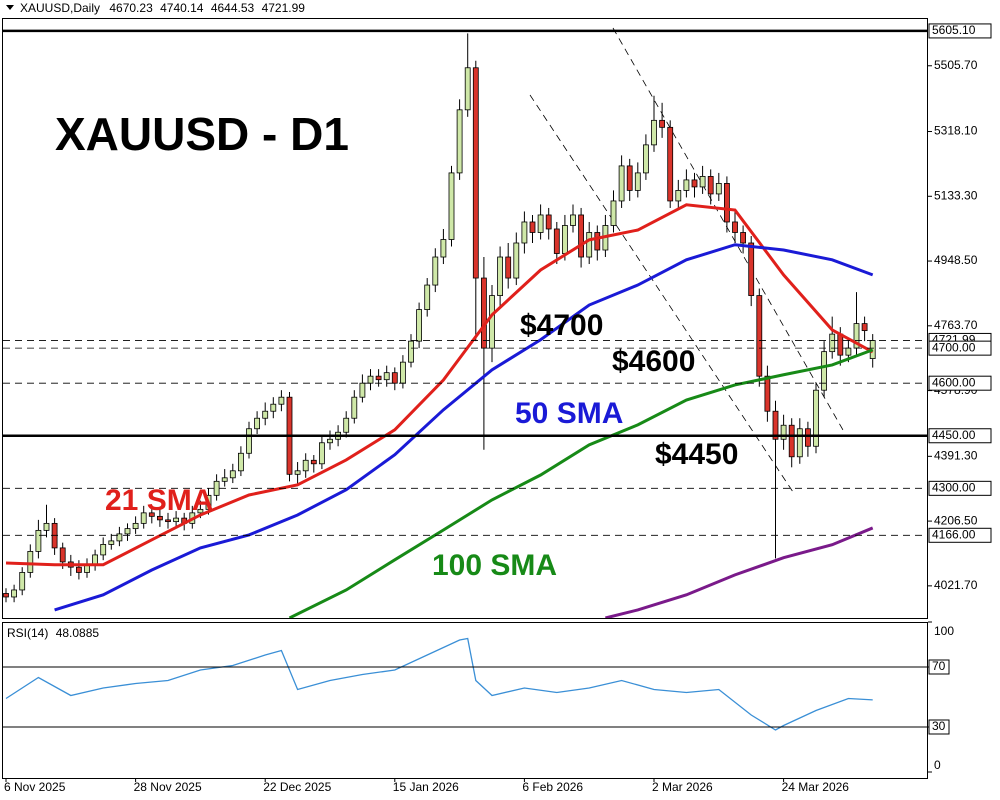 This screenshot has height=800, width=1000. Describe the element at coordinates (653, 361) in the screenshot. I see `price-annotation: $4600` at that location.